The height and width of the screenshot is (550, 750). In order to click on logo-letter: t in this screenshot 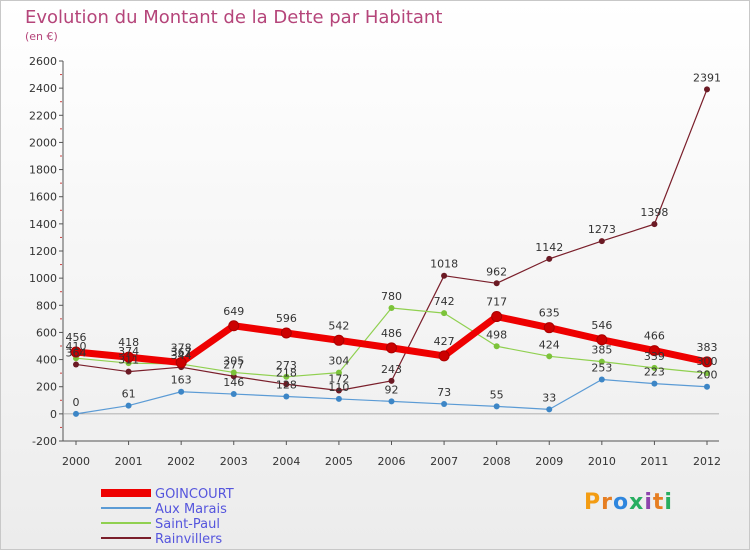, I will do `click(658, 502)`.